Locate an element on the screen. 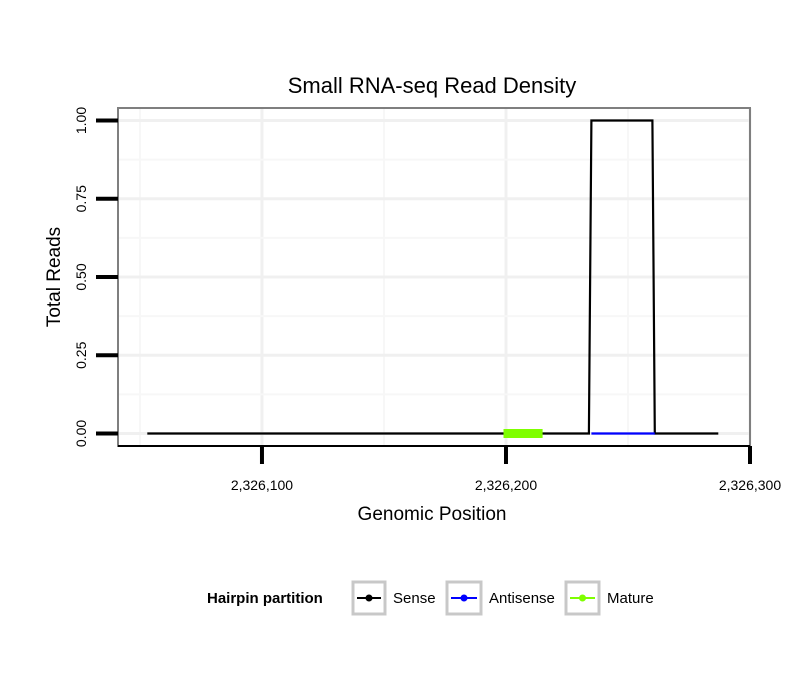 Image resolution: width=810 pixels, height=690 pixels. x-tick-label: 2,326,200 is located at coordinates (506, 485).